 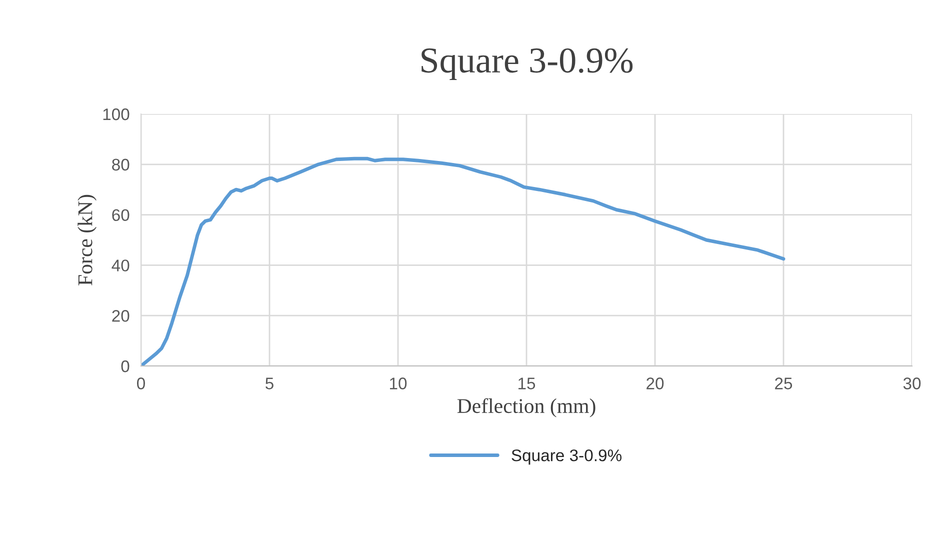 What do you see at coordinates (527, 384) in the screenshot?
I see `x-tick-label: 15` at bounding box center [527, 384].